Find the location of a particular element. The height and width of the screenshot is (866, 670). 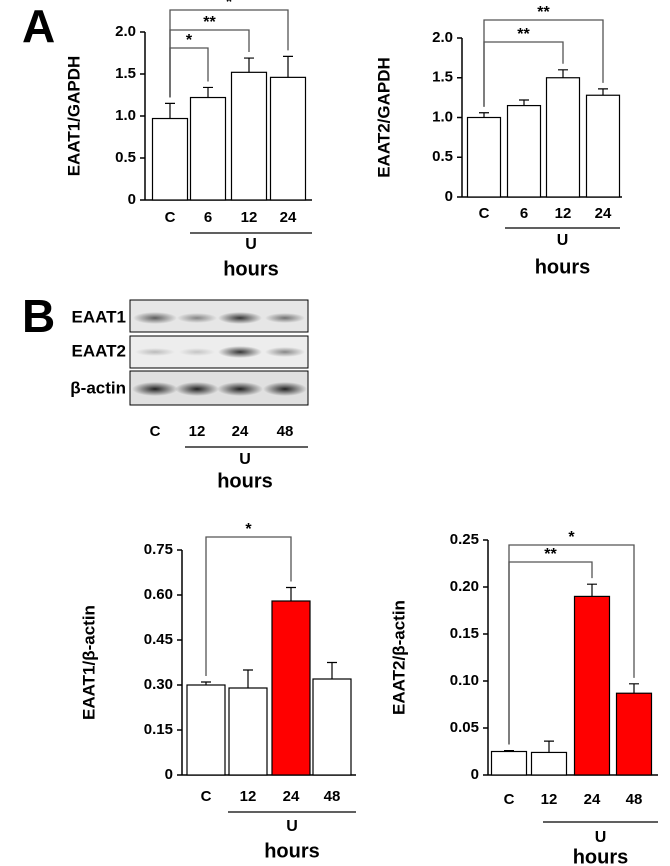

panel-label: A is located at coordinates (38, 26).